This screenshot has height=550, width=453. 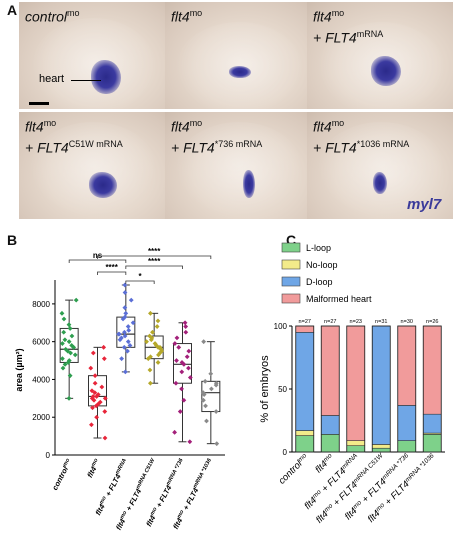 What do you see at coordinates (41, 379) in the screenshot?
I see `y-tick-label: 4000` at bounding box center [41, 379].